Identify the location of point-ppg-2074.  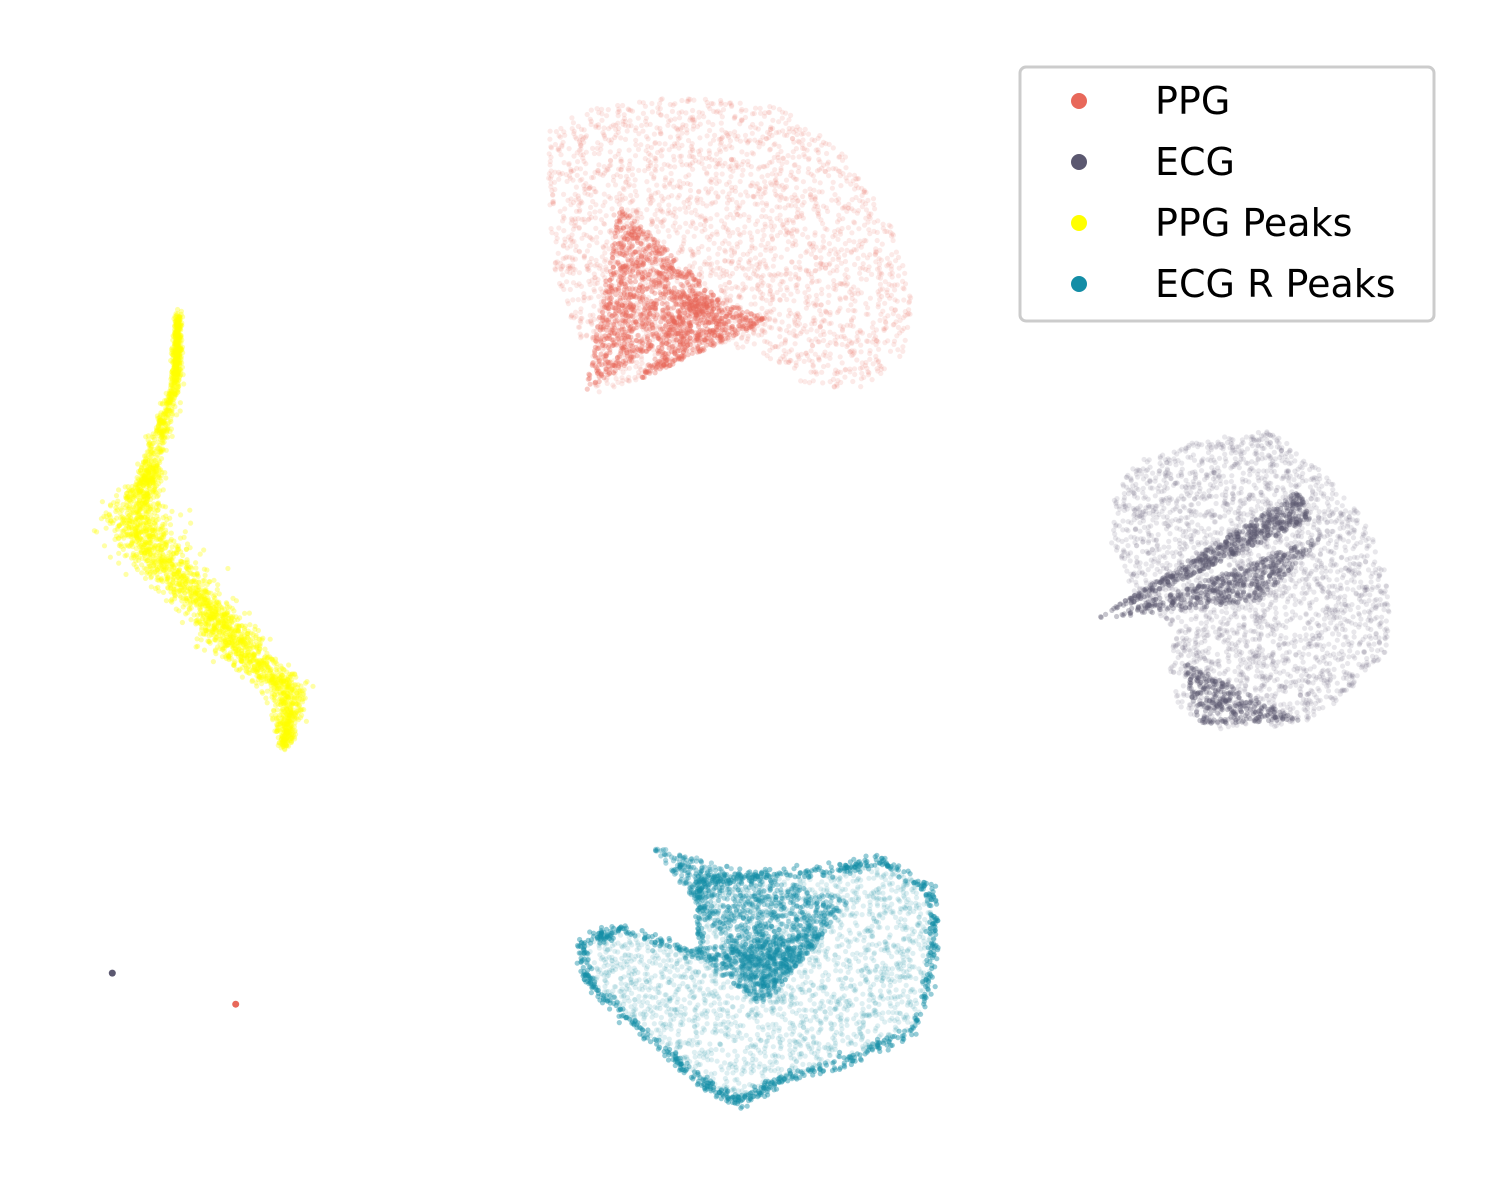
(811, 351).